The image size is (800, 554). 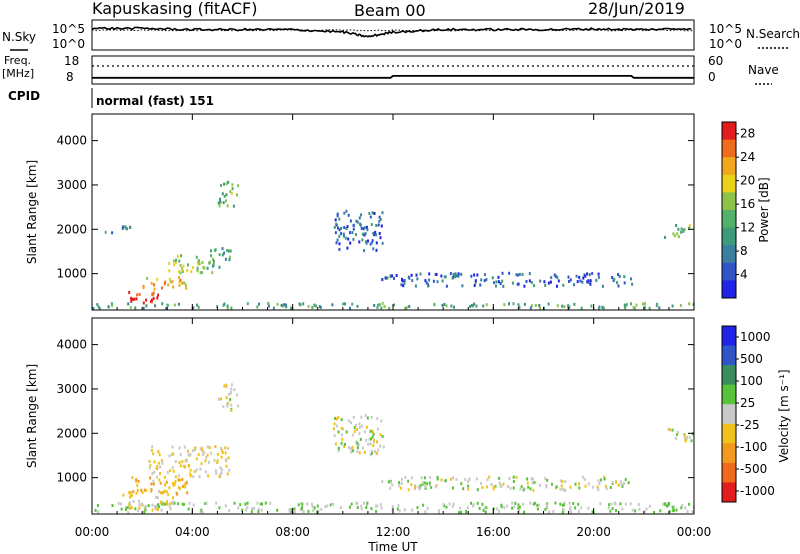 I want to click on date-title: 28/Jun/2019, so click(x=636, y=9).